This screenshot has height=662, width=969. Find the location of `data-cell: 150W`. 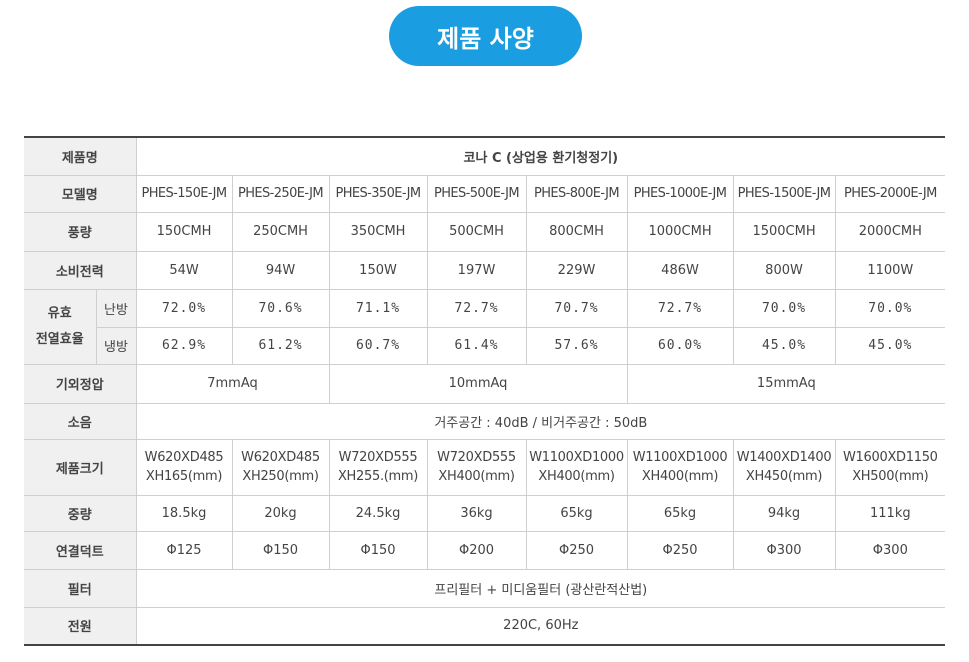

data-cell: 150W is located at coordinates (378, 270).